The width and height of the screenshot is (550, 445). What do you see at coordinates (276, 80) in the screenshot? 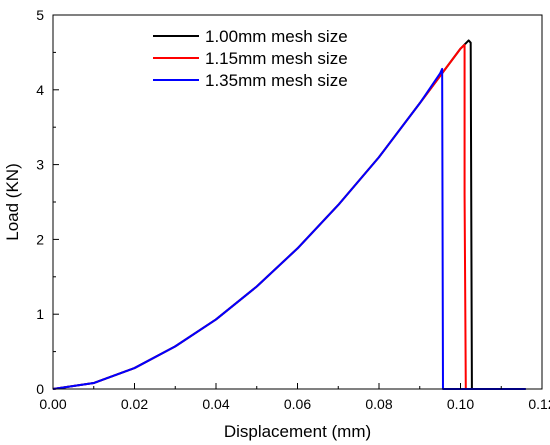
I see `legend-label-1-35mm: 1.35mm mesh size` at bounding box center [276, 80].